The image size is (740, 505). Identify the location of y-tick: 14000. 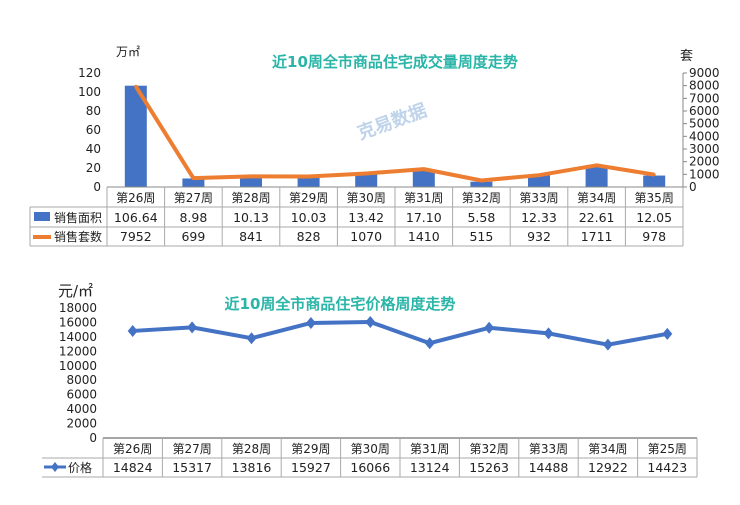
(78, 337).